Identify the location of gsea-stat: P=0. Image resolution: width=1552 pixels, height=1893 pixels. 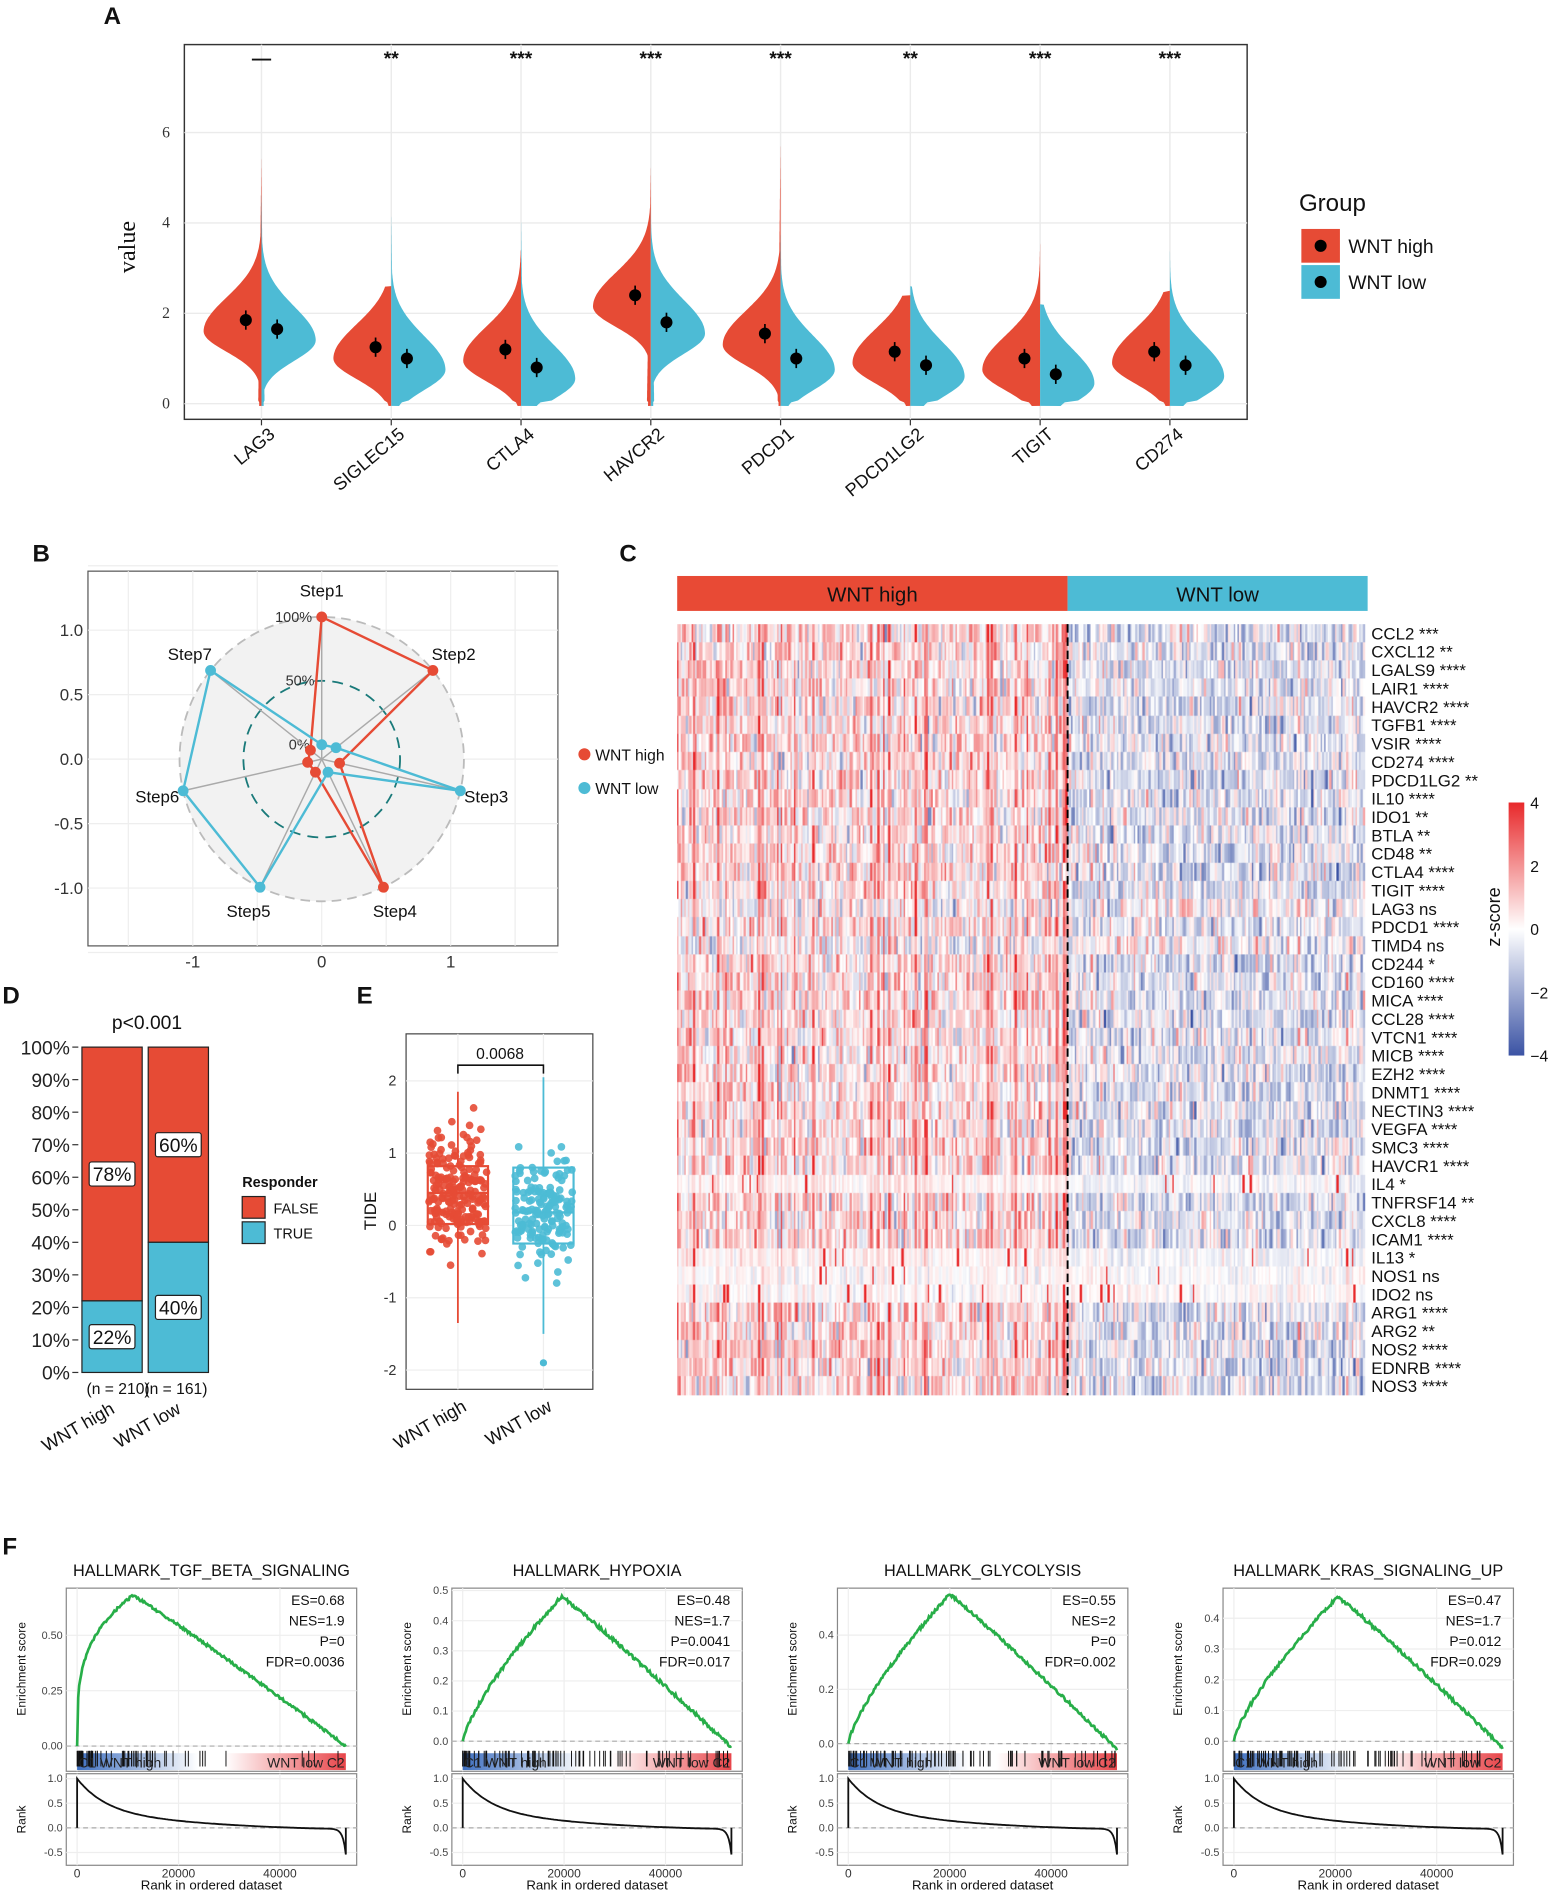
(332, 1641).